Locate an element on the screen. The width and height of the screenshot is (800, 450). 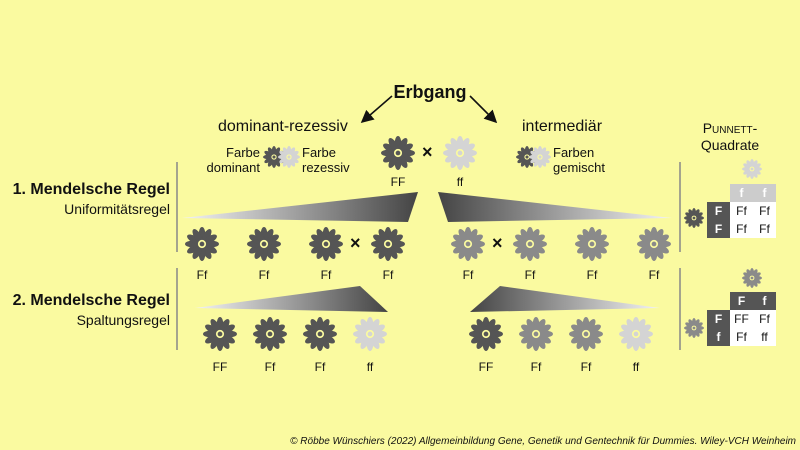
punnett1-row1-allele: F is located at coordinates (718, 229).